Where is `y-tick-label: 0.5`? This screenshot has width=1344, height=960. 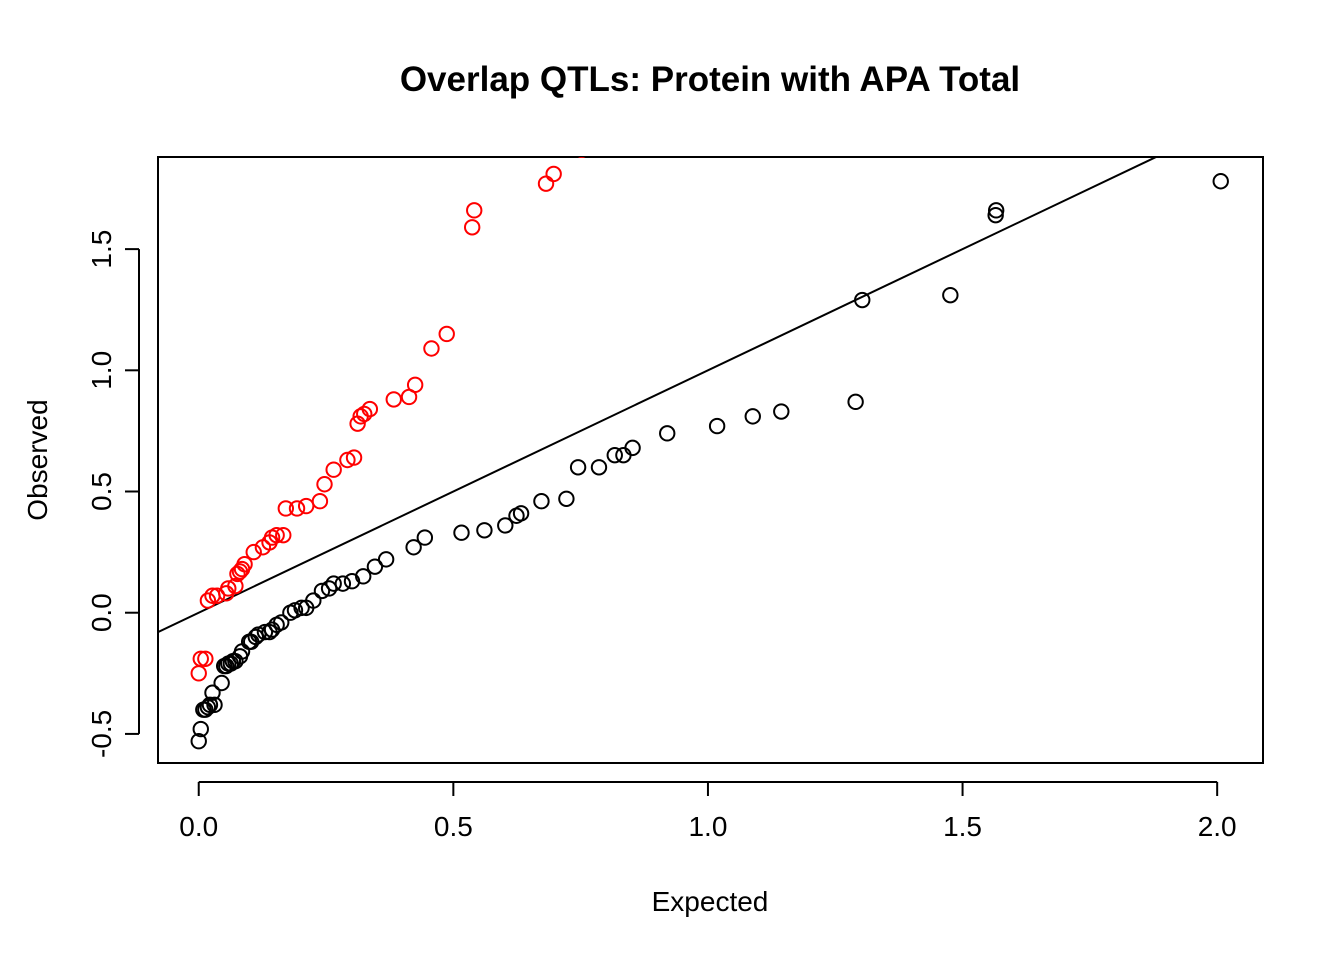 y-tick-label: 0.5 is located at coordinates (101, 491).